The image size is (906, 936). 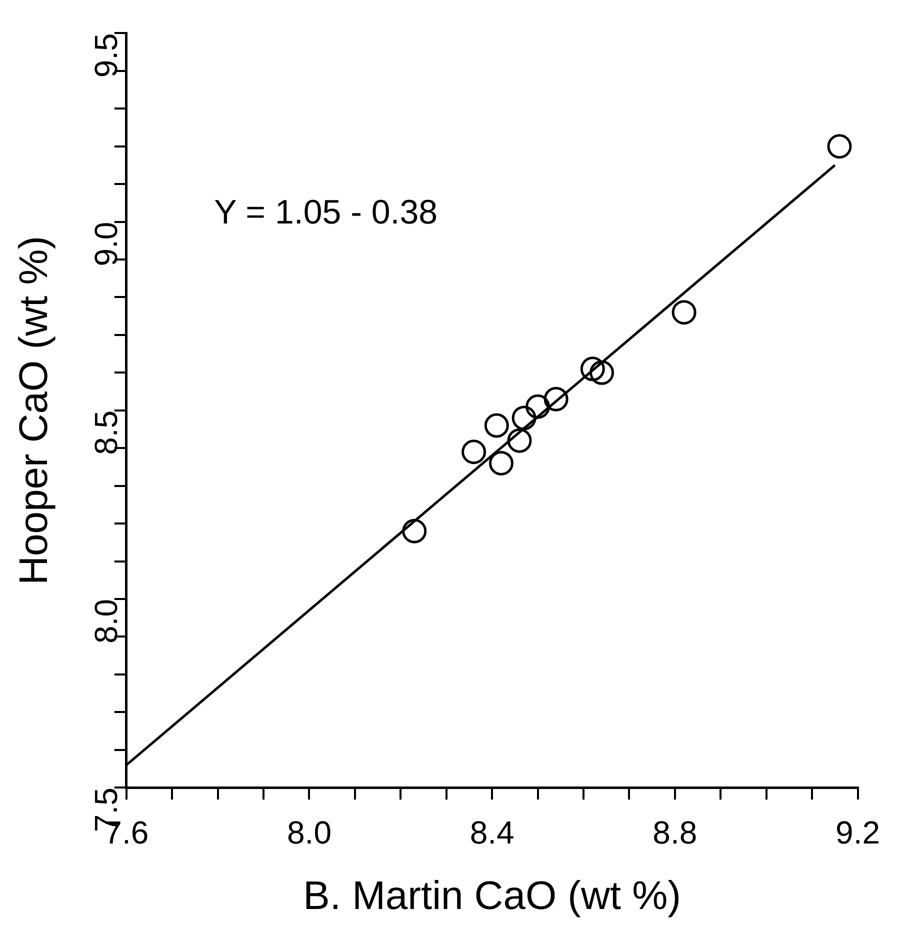 What do you see at coordinates (492, 896) in the screenshot?
I see `x-axis-title: B. Martin CaO (wt %)` at bounding box center [492, 896].